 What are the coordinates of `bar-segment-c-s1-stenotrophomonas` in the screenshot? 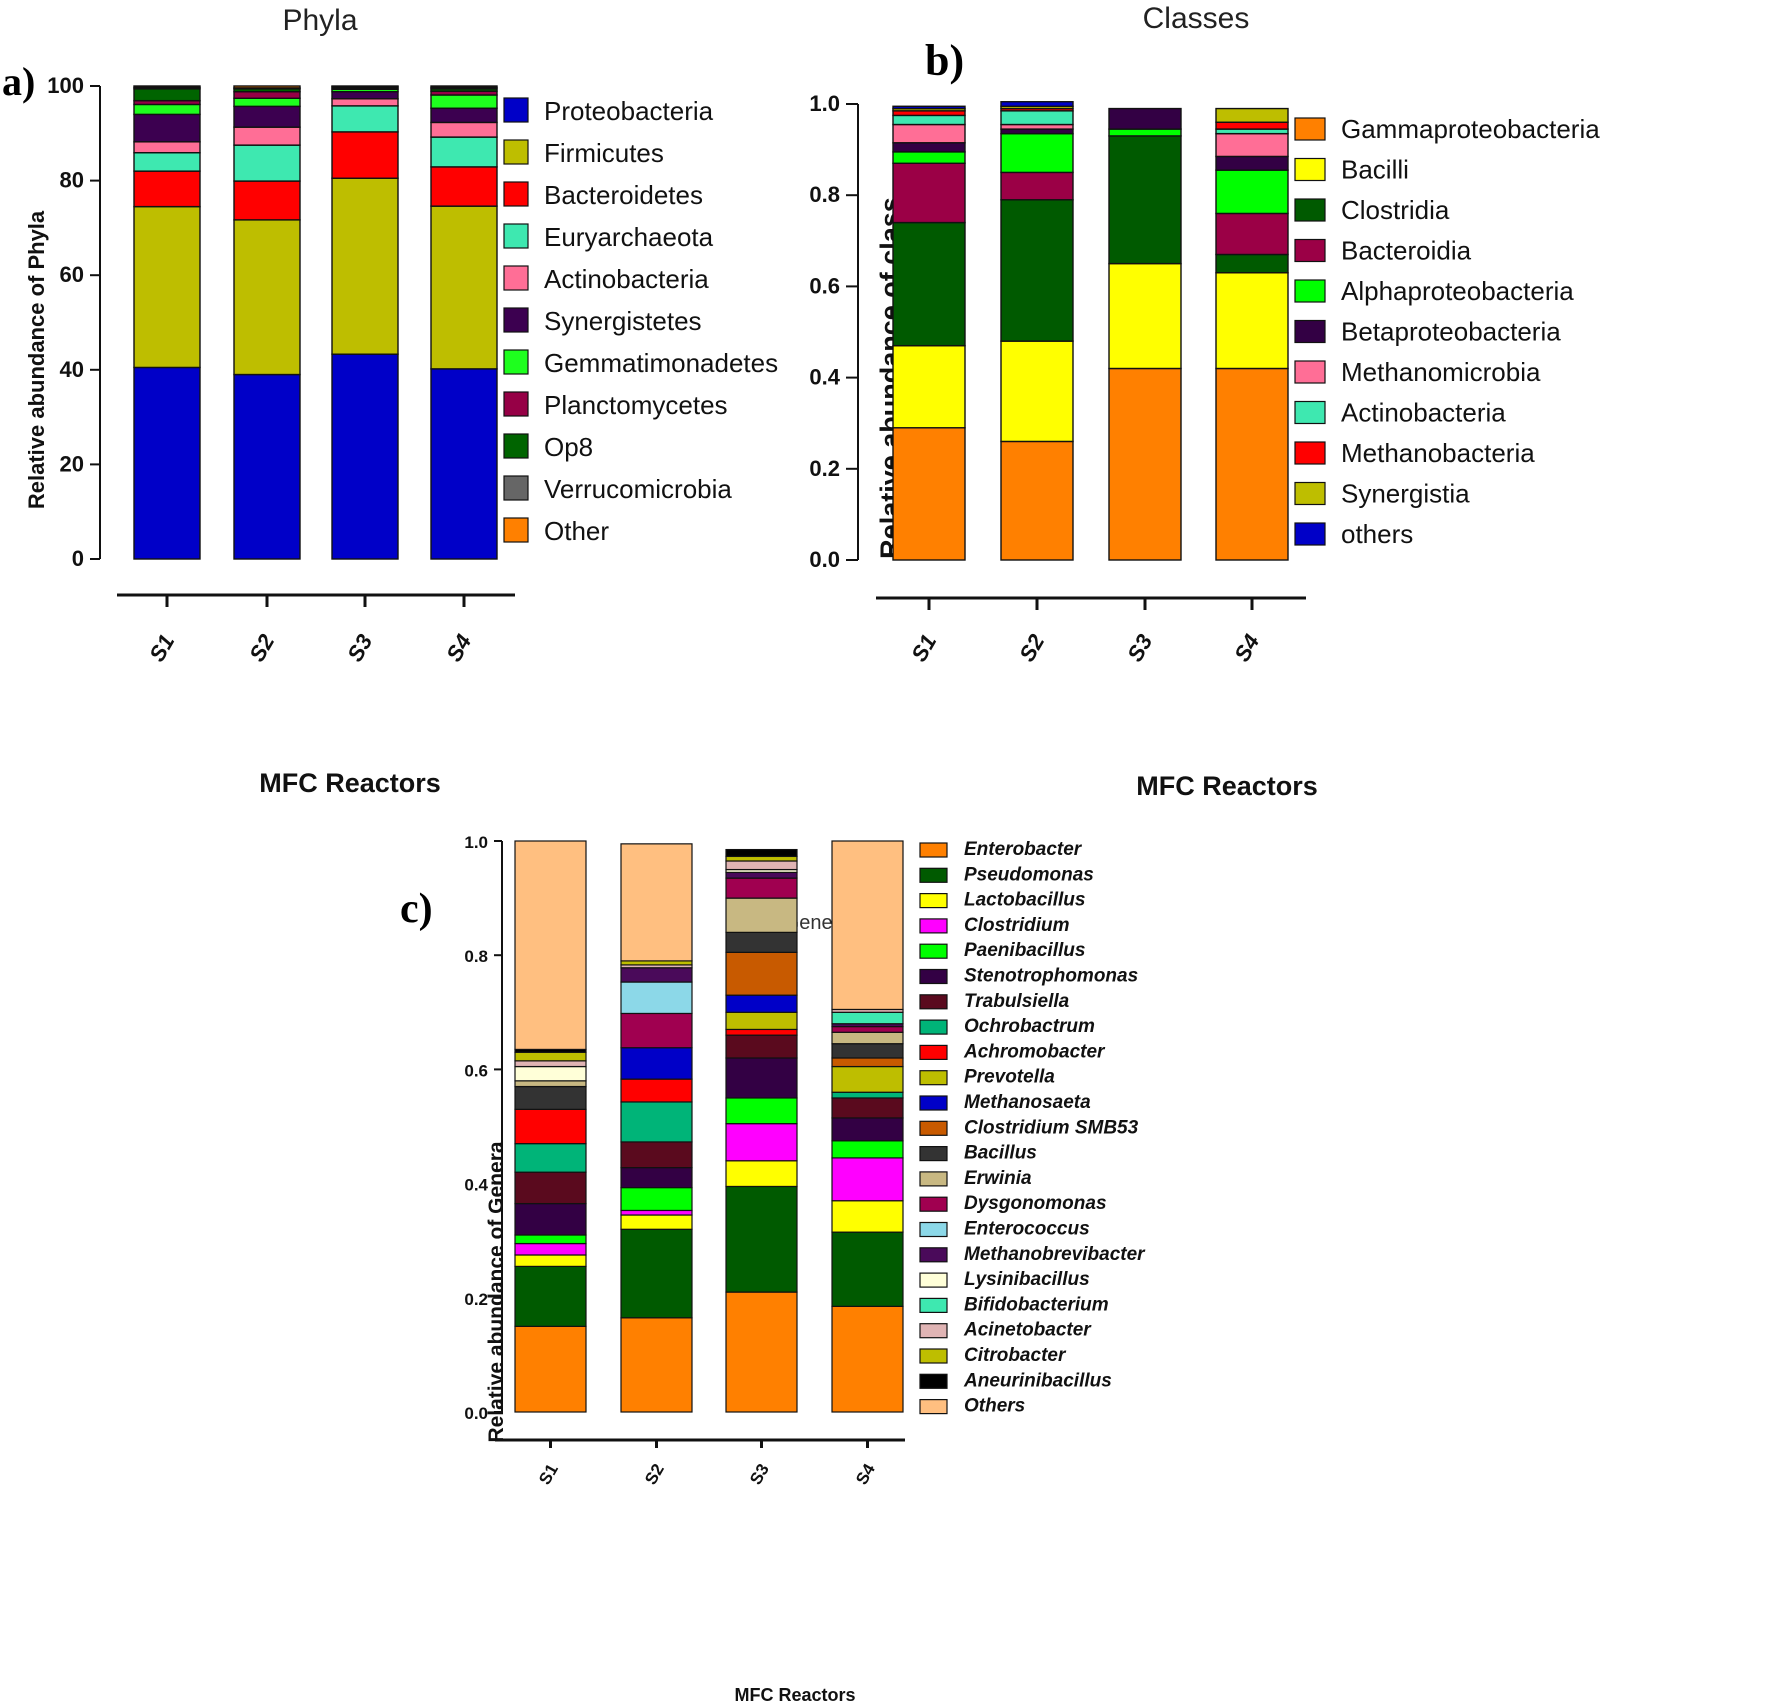 It's located at (550, 1219).